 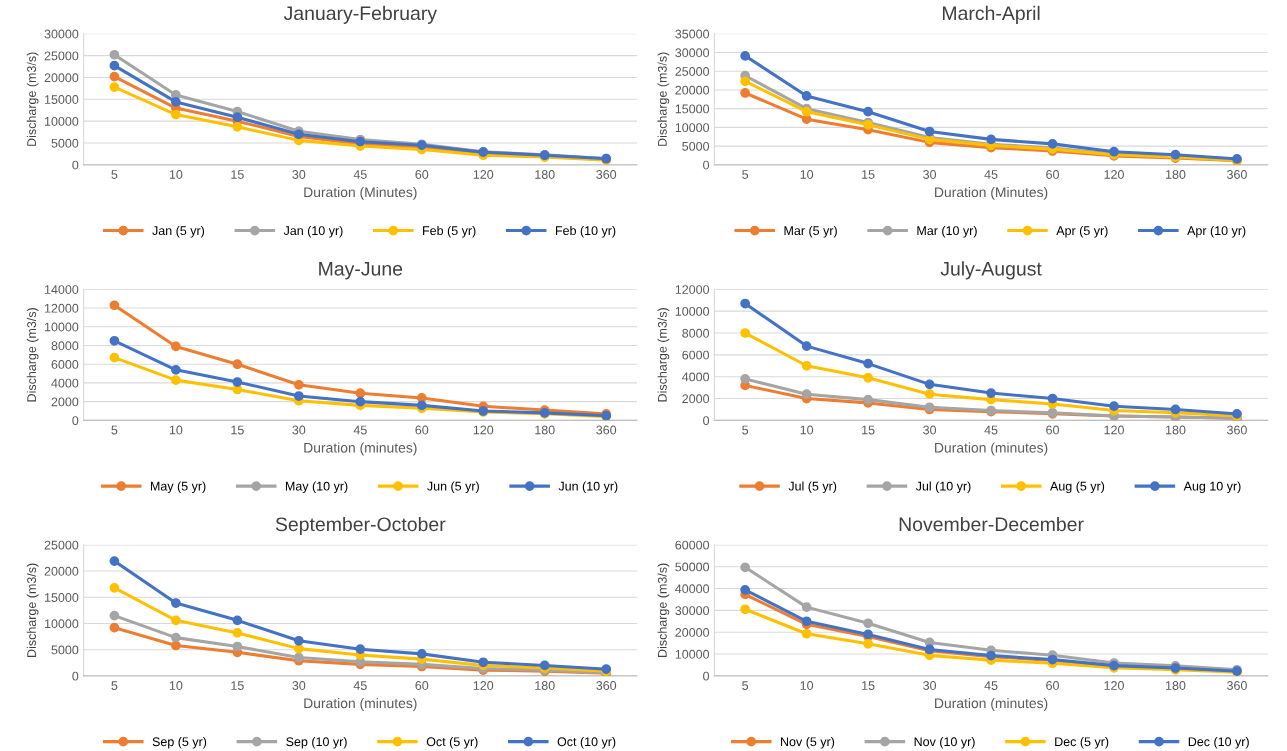 I want to click on legend-label: Jun (10 yr), so click(x=588, y=487).